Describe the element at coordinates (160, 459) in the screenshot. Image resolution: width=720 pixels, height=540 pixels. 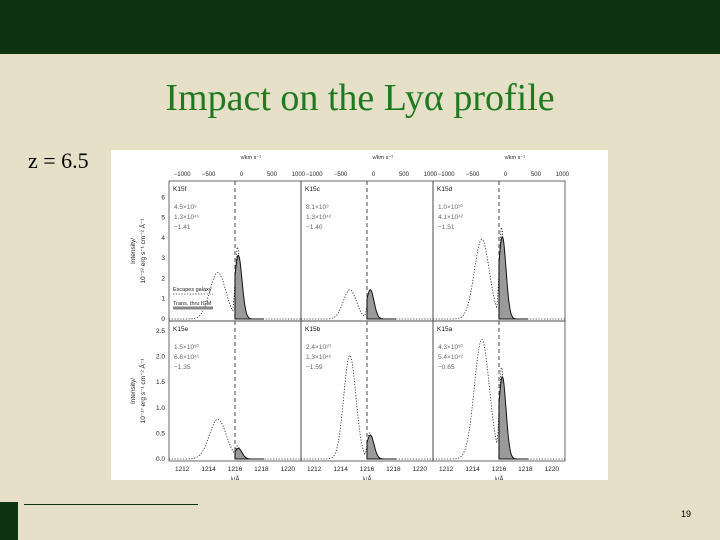
I see `y-tick-label: 0.0` at that location.